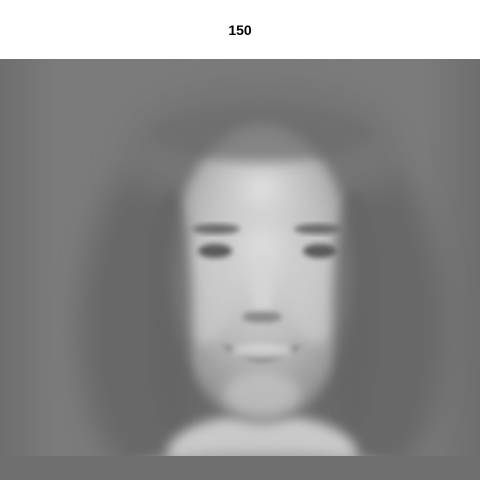 This screenshot has height=480, width=480. What do you see at coordinates (240, 468) in the screenshot?
I see `bottom-band` at bounding box center [240, 468].